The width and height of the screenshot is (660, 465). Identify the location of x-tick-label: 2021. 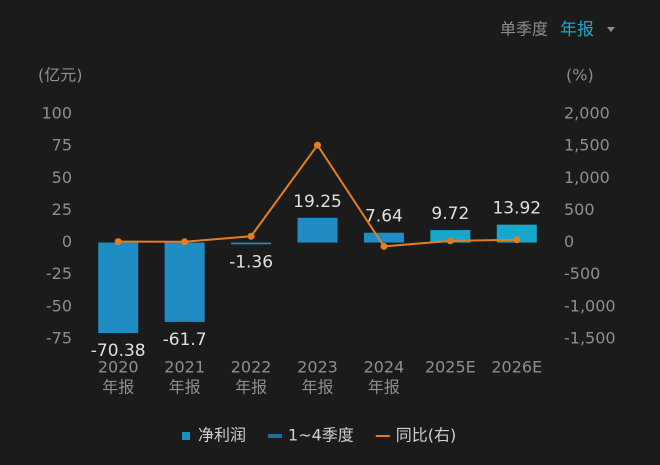
(184, 367).